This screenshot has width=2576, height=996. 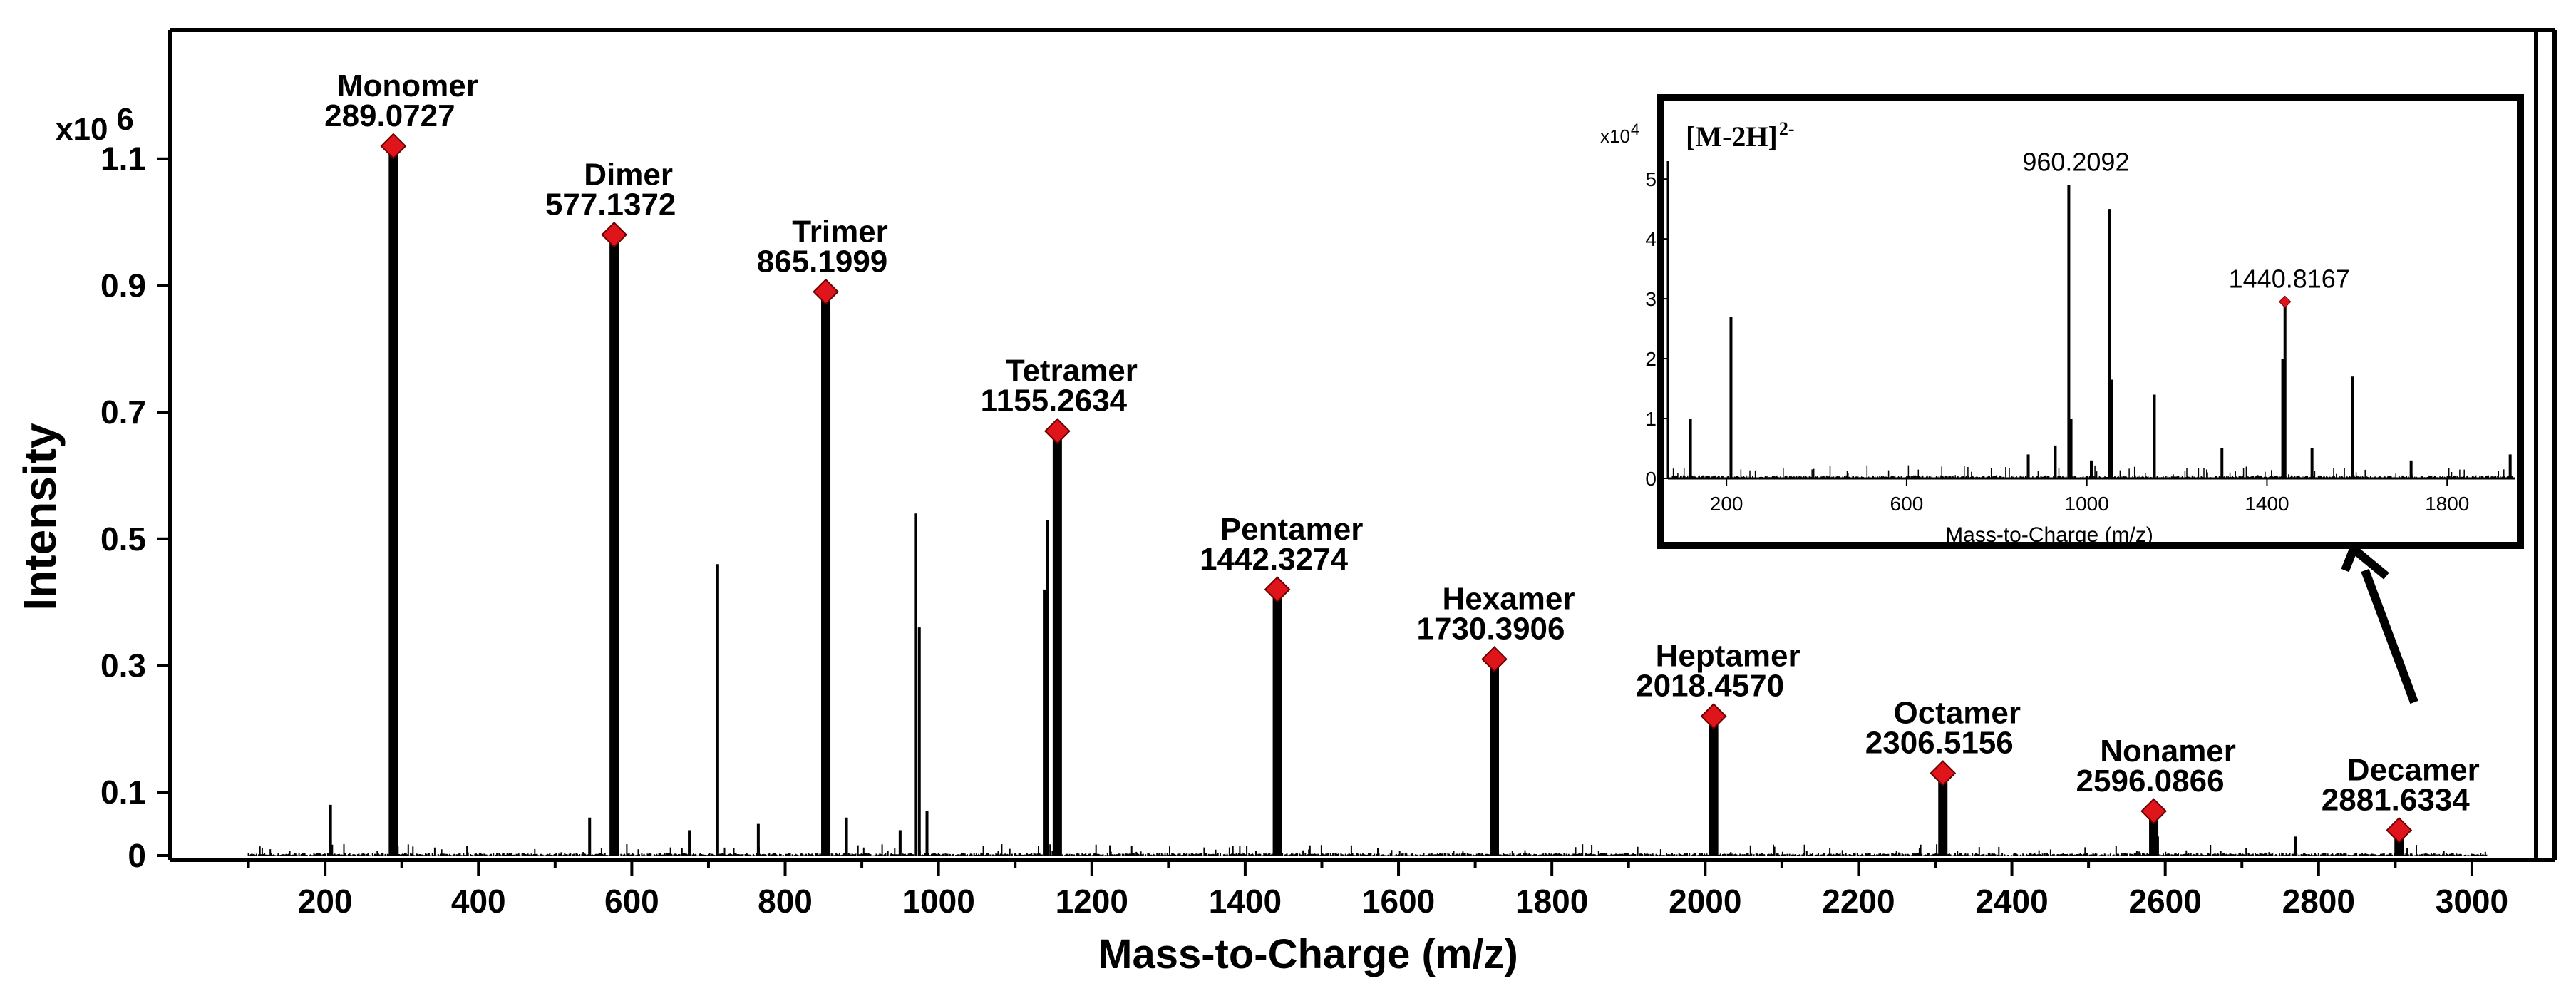 I want to click on y-multiplier-base: x10, so click(x=82, y=129).